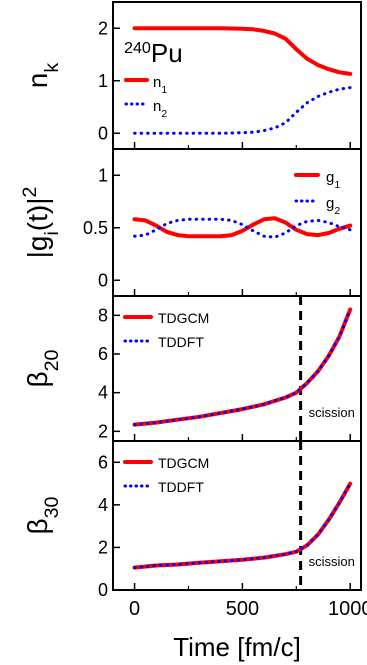 The image size is (367, 665). Describe the element at coordinates (242, 110) in the screenshot. I see `series-line-n2` at that location.